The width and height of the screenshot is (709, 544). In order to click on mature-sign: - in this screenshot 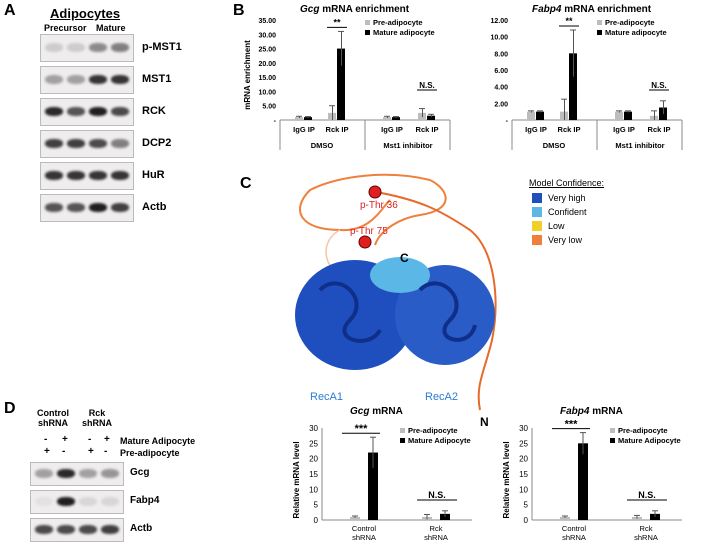, I will do `click(46, 439)`.